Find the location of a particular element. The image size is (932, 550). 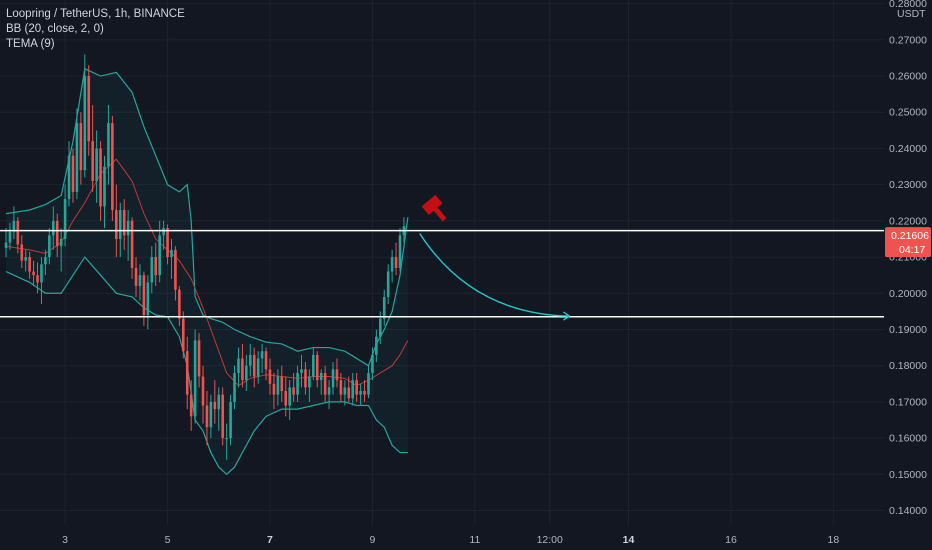

bb-indicator-label: BB (20, close, 2, 0) is located at coordinates (55, 29).